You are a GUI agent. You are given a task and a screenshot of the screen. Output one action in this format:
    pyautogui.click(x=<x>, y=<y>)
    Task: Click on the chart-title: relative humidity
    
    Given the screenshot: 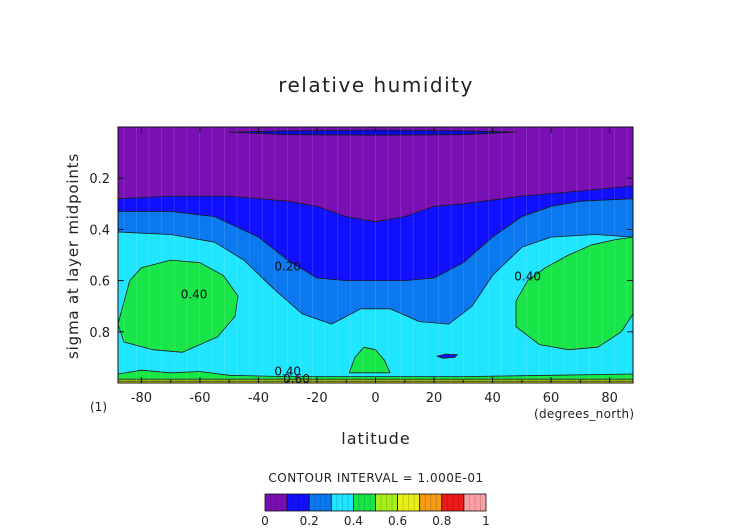 What is the action you would take?
    pyautogui.click(x=376, y=85)
    